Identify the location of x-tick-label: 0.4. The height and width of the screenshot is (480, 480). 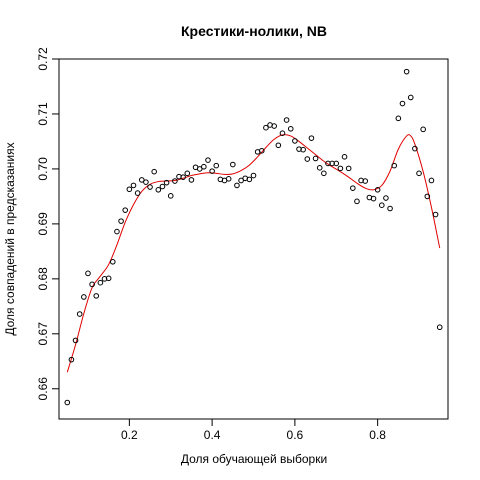
(212, 435).